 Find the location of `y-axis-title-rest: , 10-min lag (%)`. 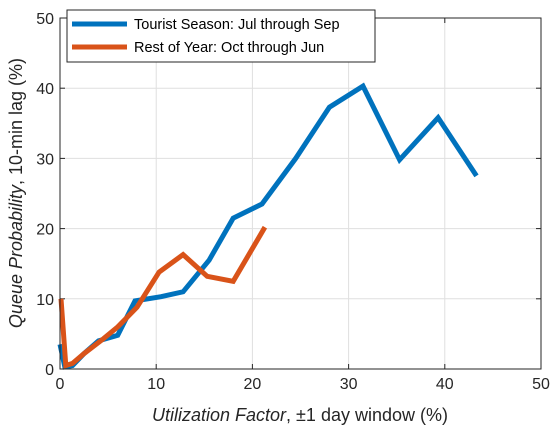

y-axis-title-rest: , 10-min lag (%) is located at coordinates (16, 121).